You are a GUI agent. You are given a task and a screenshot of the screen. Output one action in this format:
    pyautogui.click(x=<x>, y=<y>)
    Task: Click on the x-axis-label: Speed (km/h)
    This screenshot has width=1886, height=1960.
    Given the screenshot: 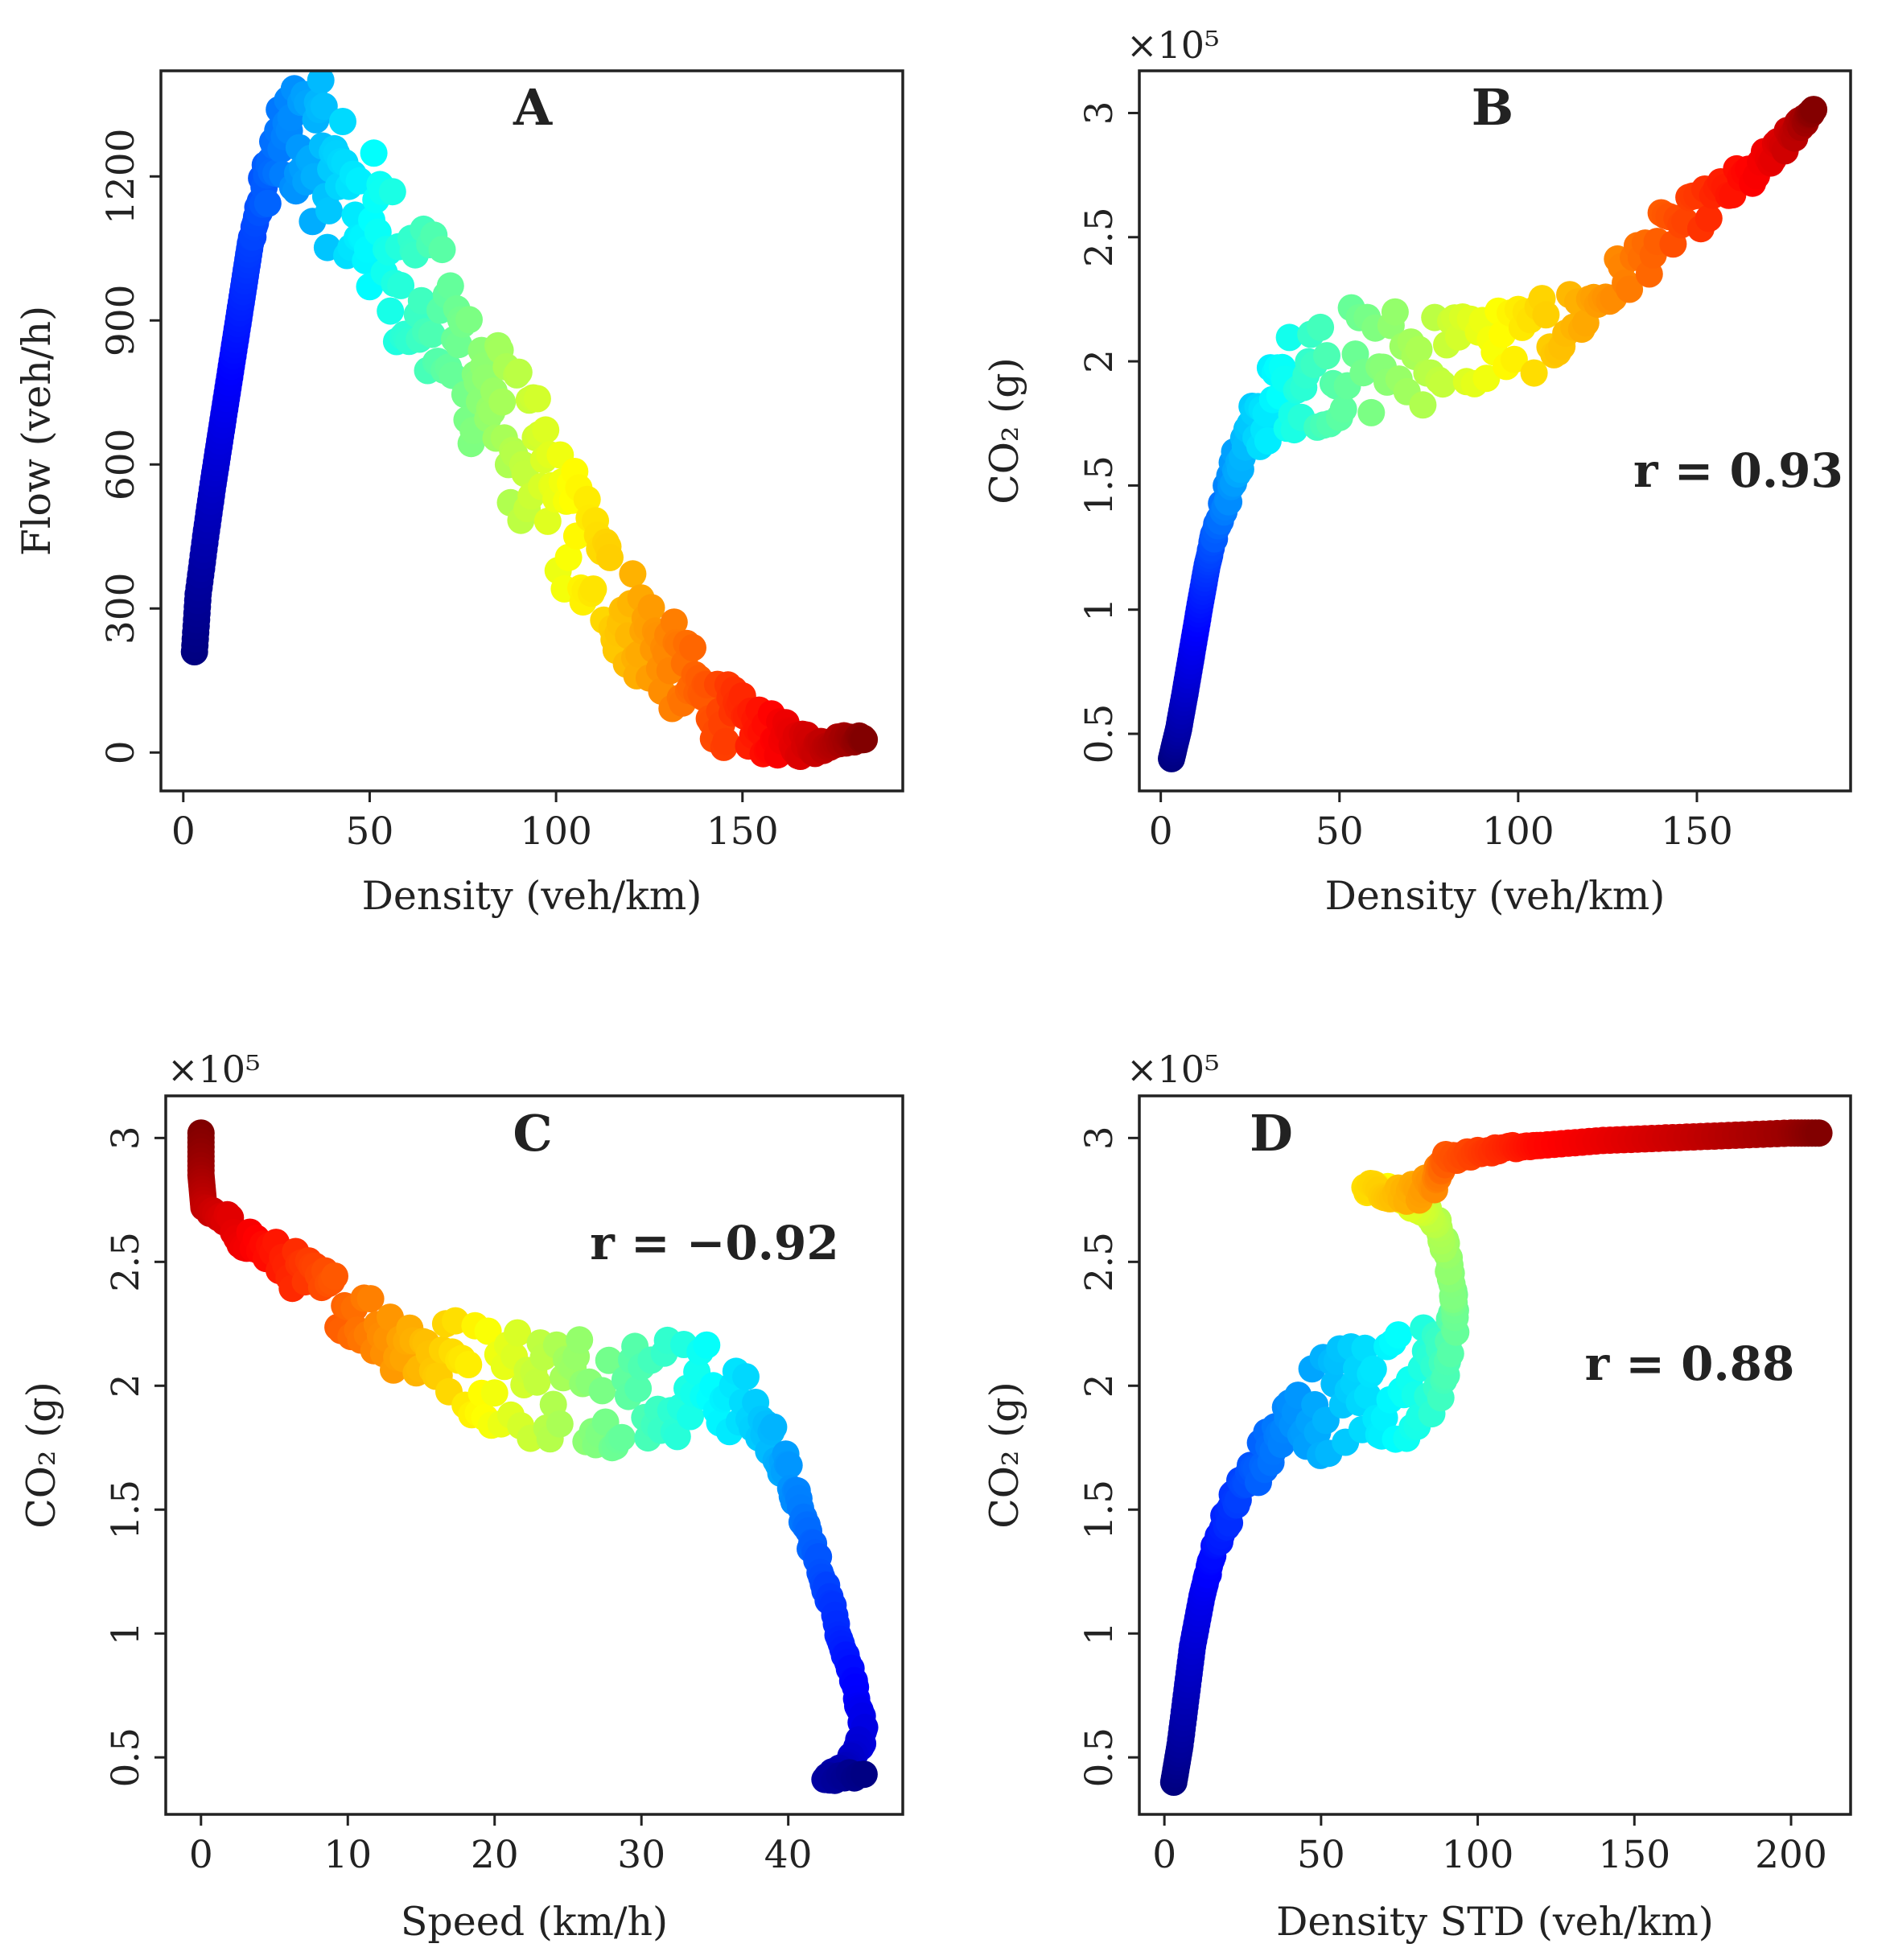 What is the action you would take?
    pyautogui.click(x=534, y=1922)
    